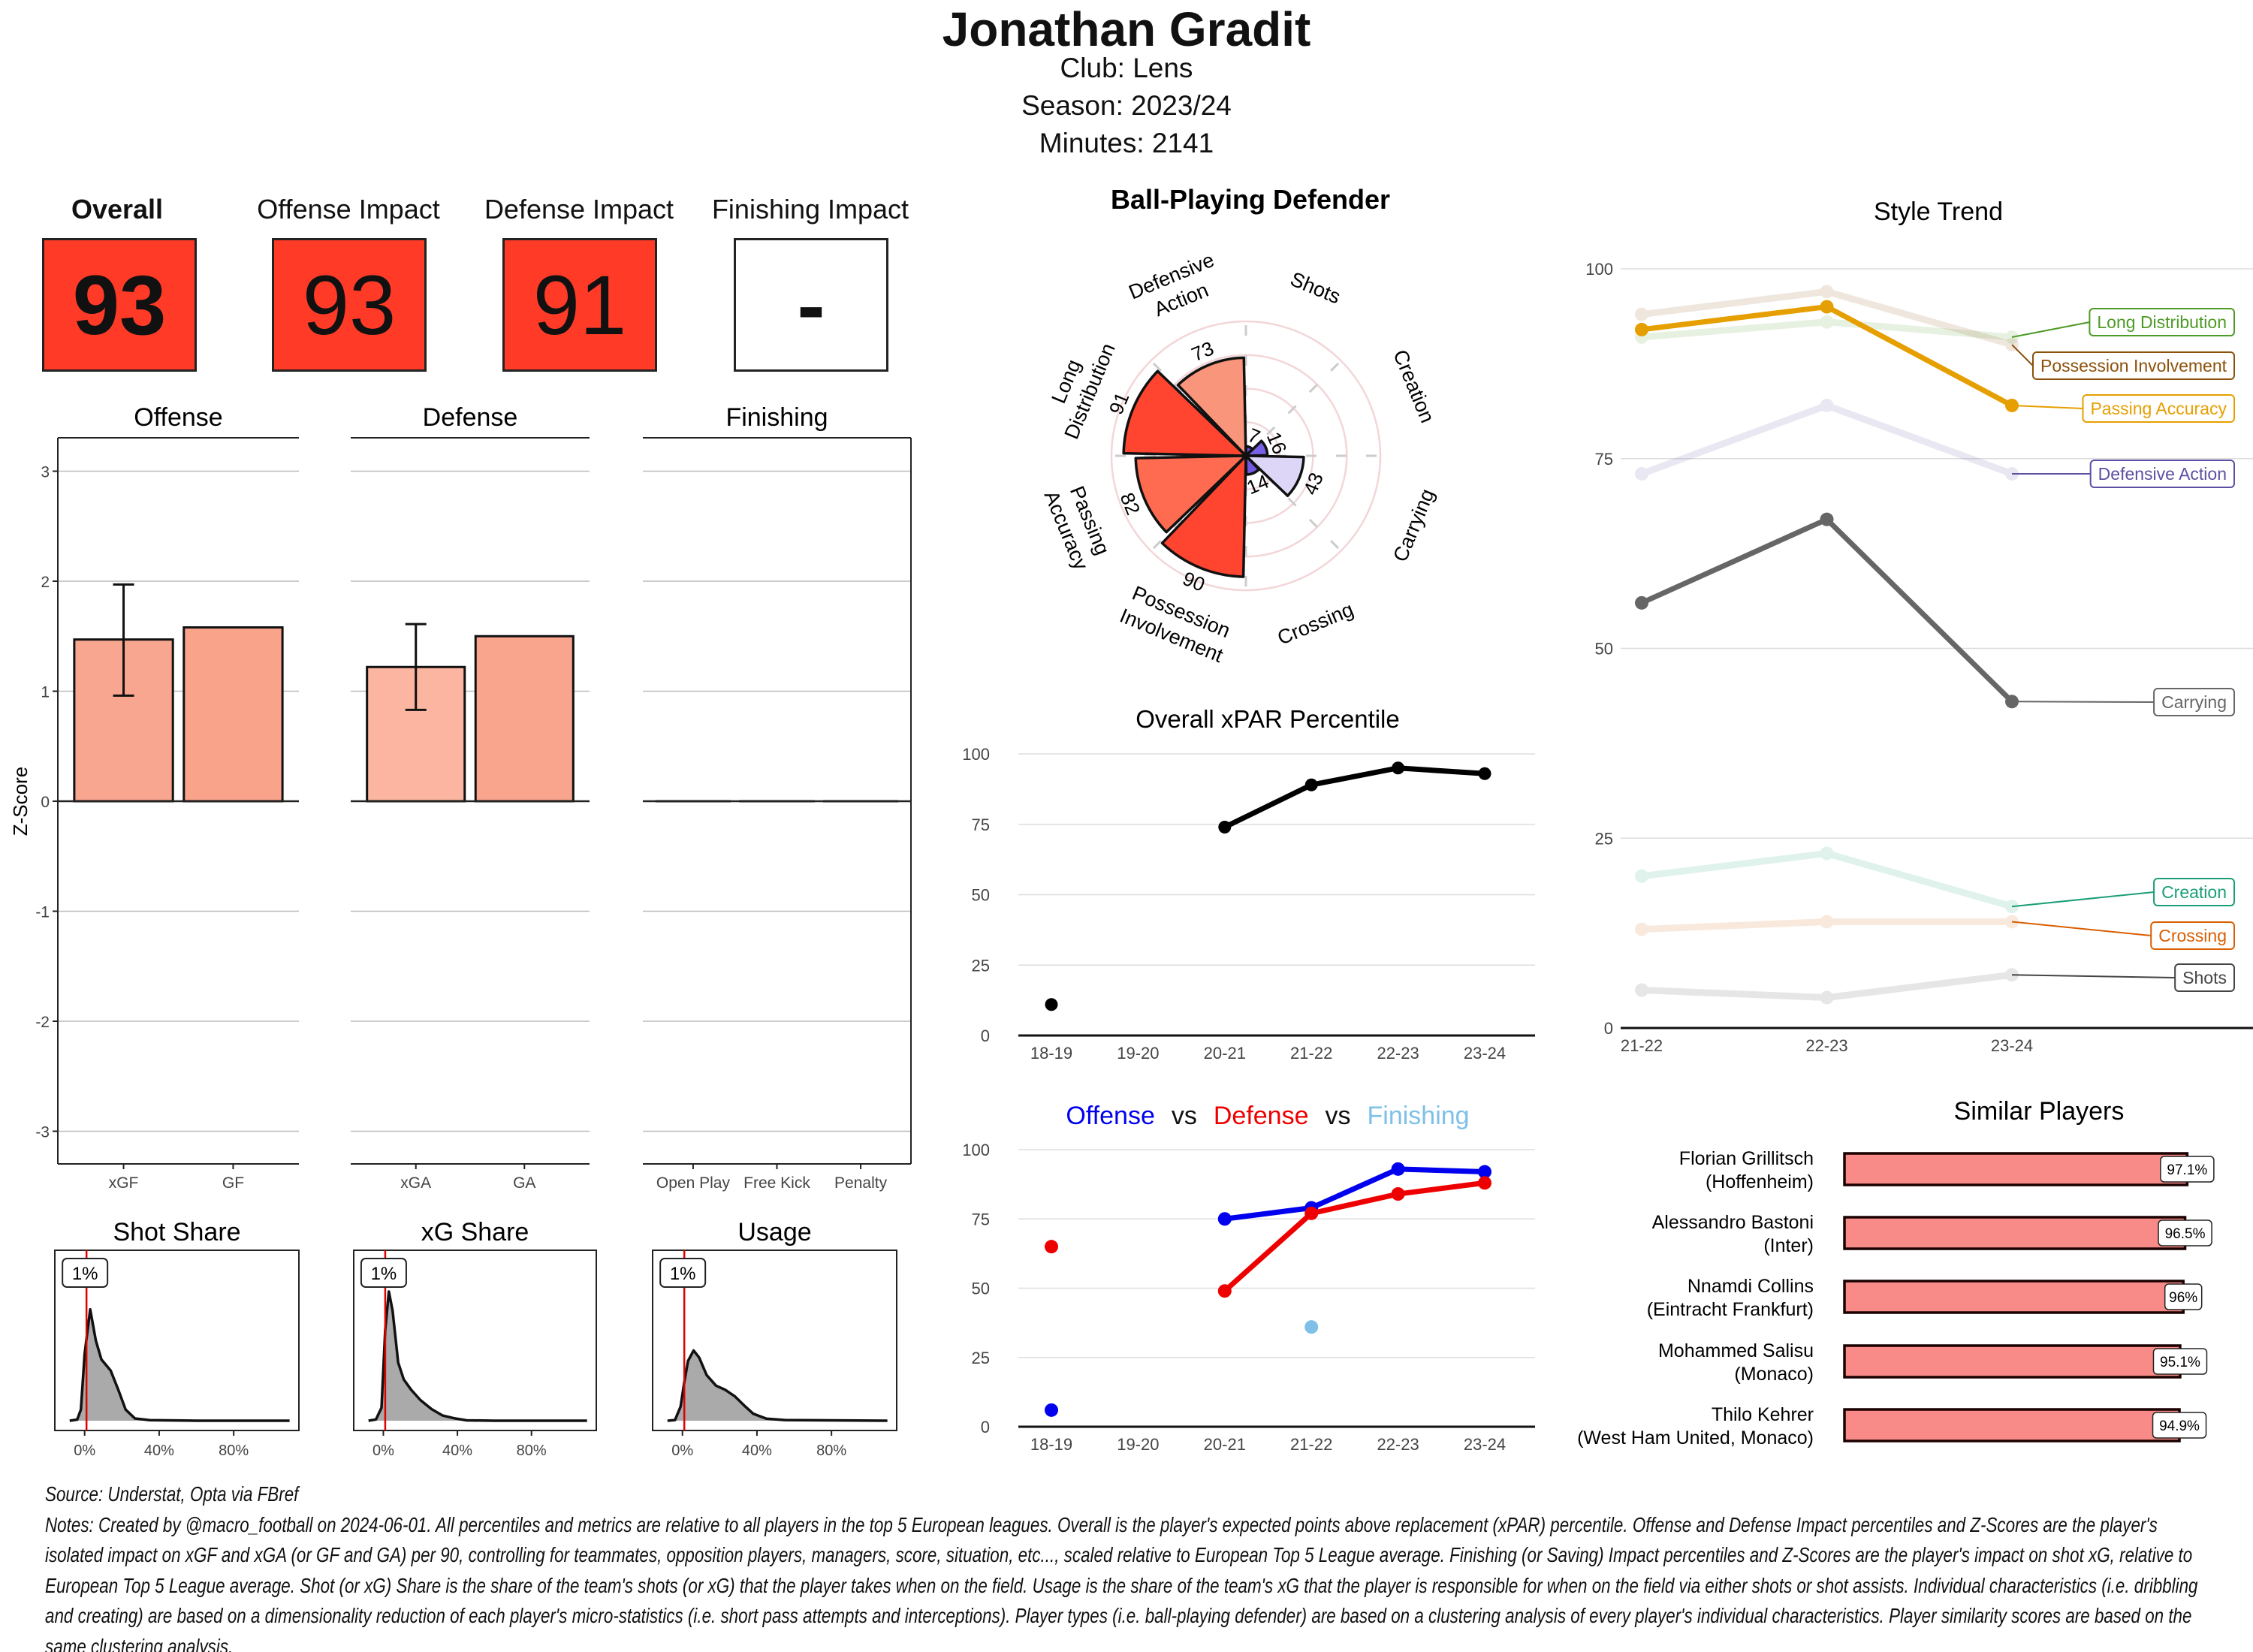  What do you see at coordinates (1126, 68) in the screenshot?
I see `club-line: Club: Lens` at bounding box center [1126, 68].